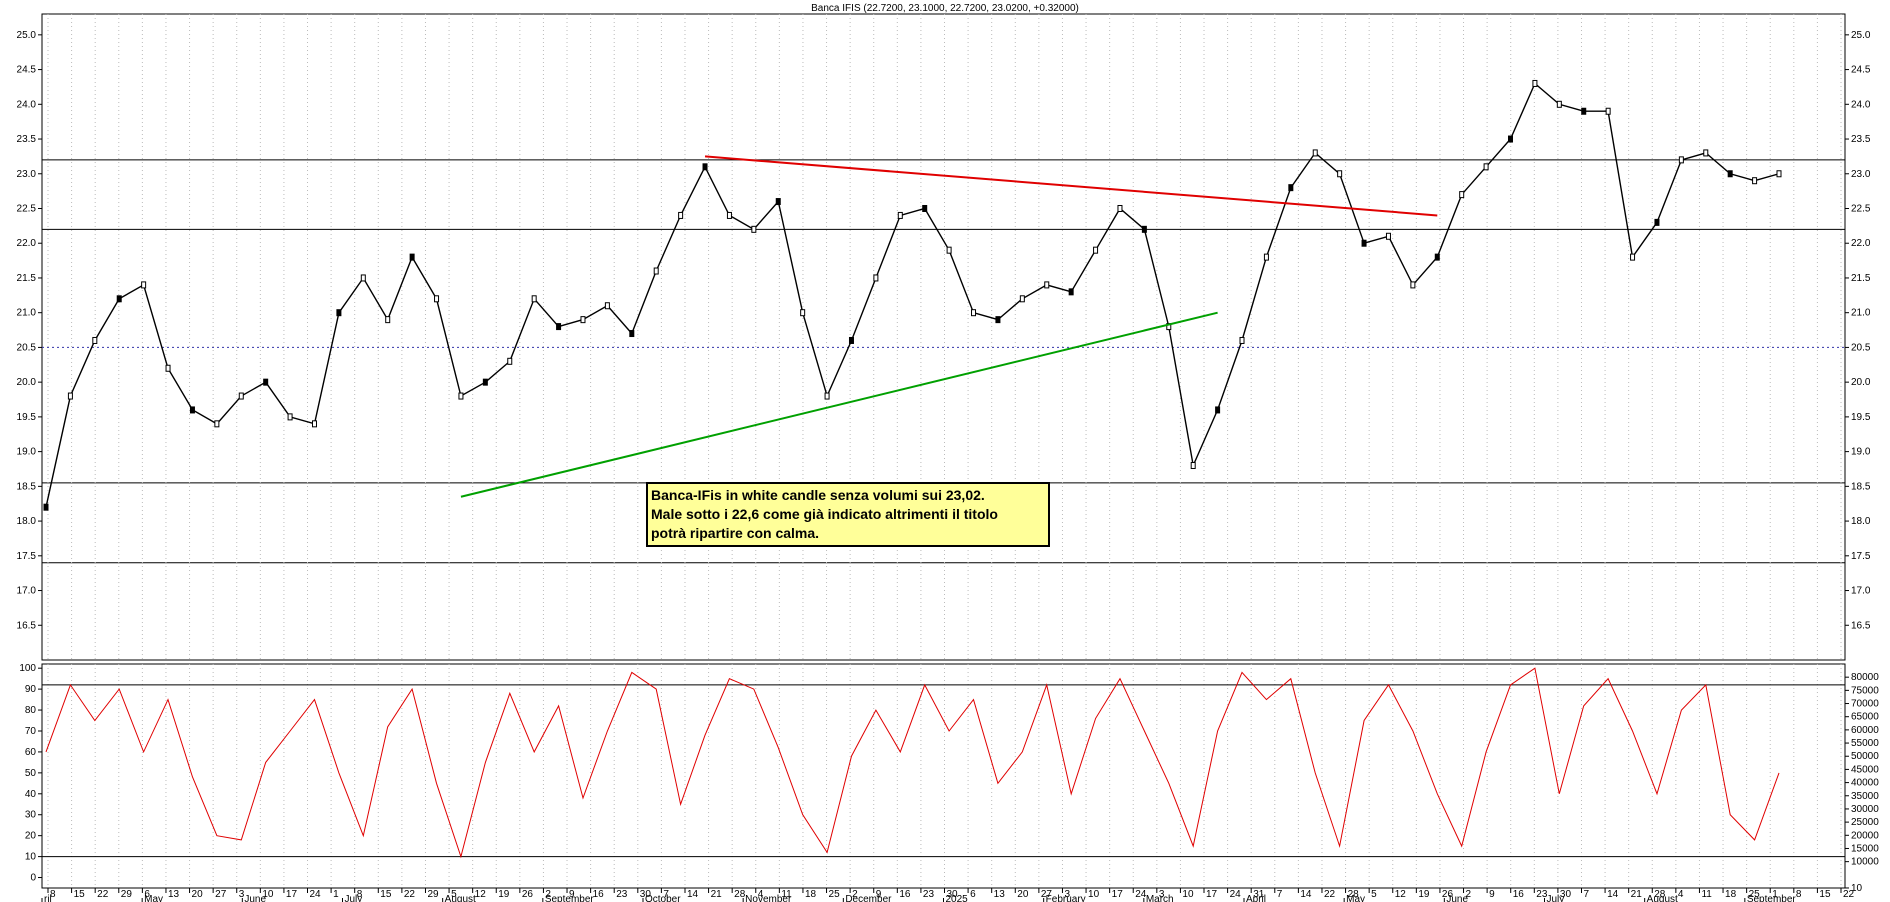  What do you see at coordinates (905, 894) in the screenshot?
I see `x-tick-label: 16` at bounding box center [905, 894].